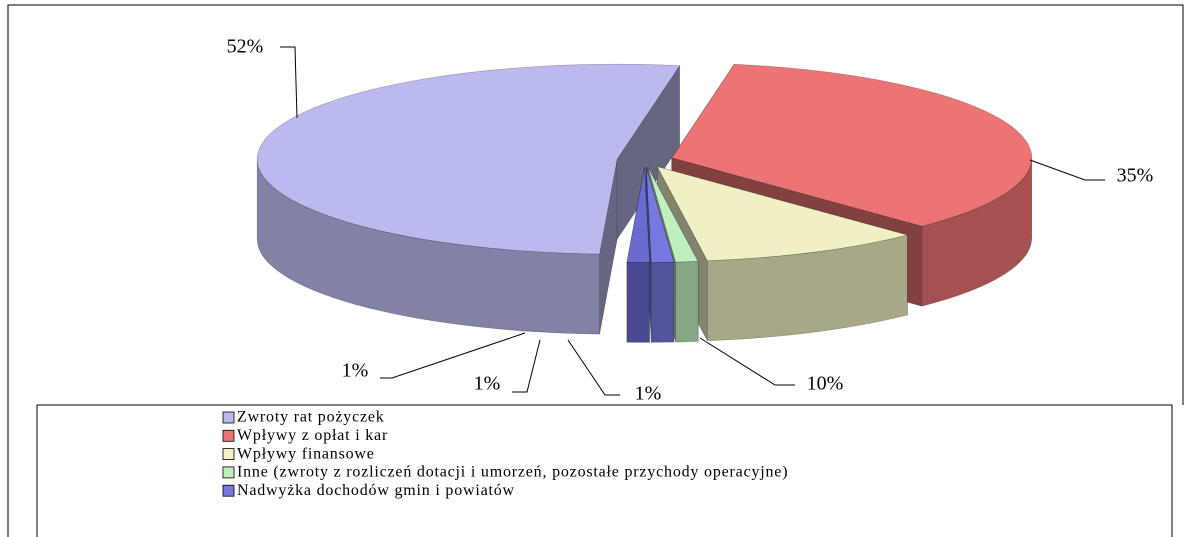  What do you see at coordinates (376, 490) in the screenshot?
I see `legend-label: Nadwyżka dochodów gmin i powiatów` at bounding box center [376, 490].